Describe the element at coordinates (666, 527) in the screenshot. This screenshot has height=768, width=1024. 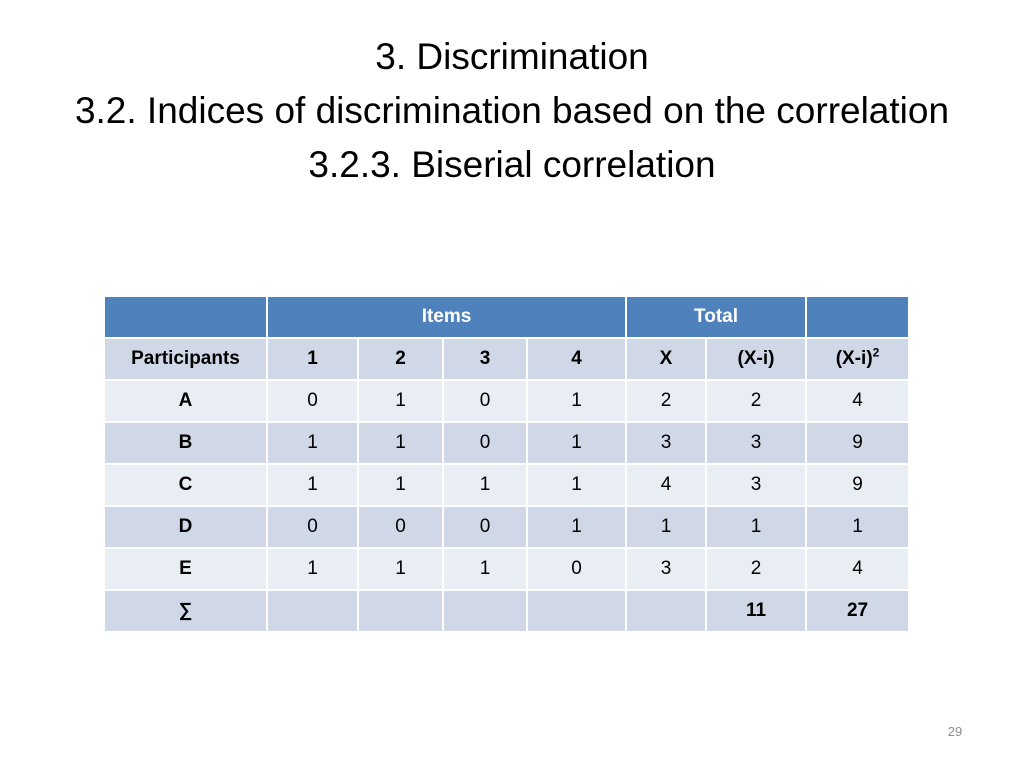
I see `total-x: 1` at that location.